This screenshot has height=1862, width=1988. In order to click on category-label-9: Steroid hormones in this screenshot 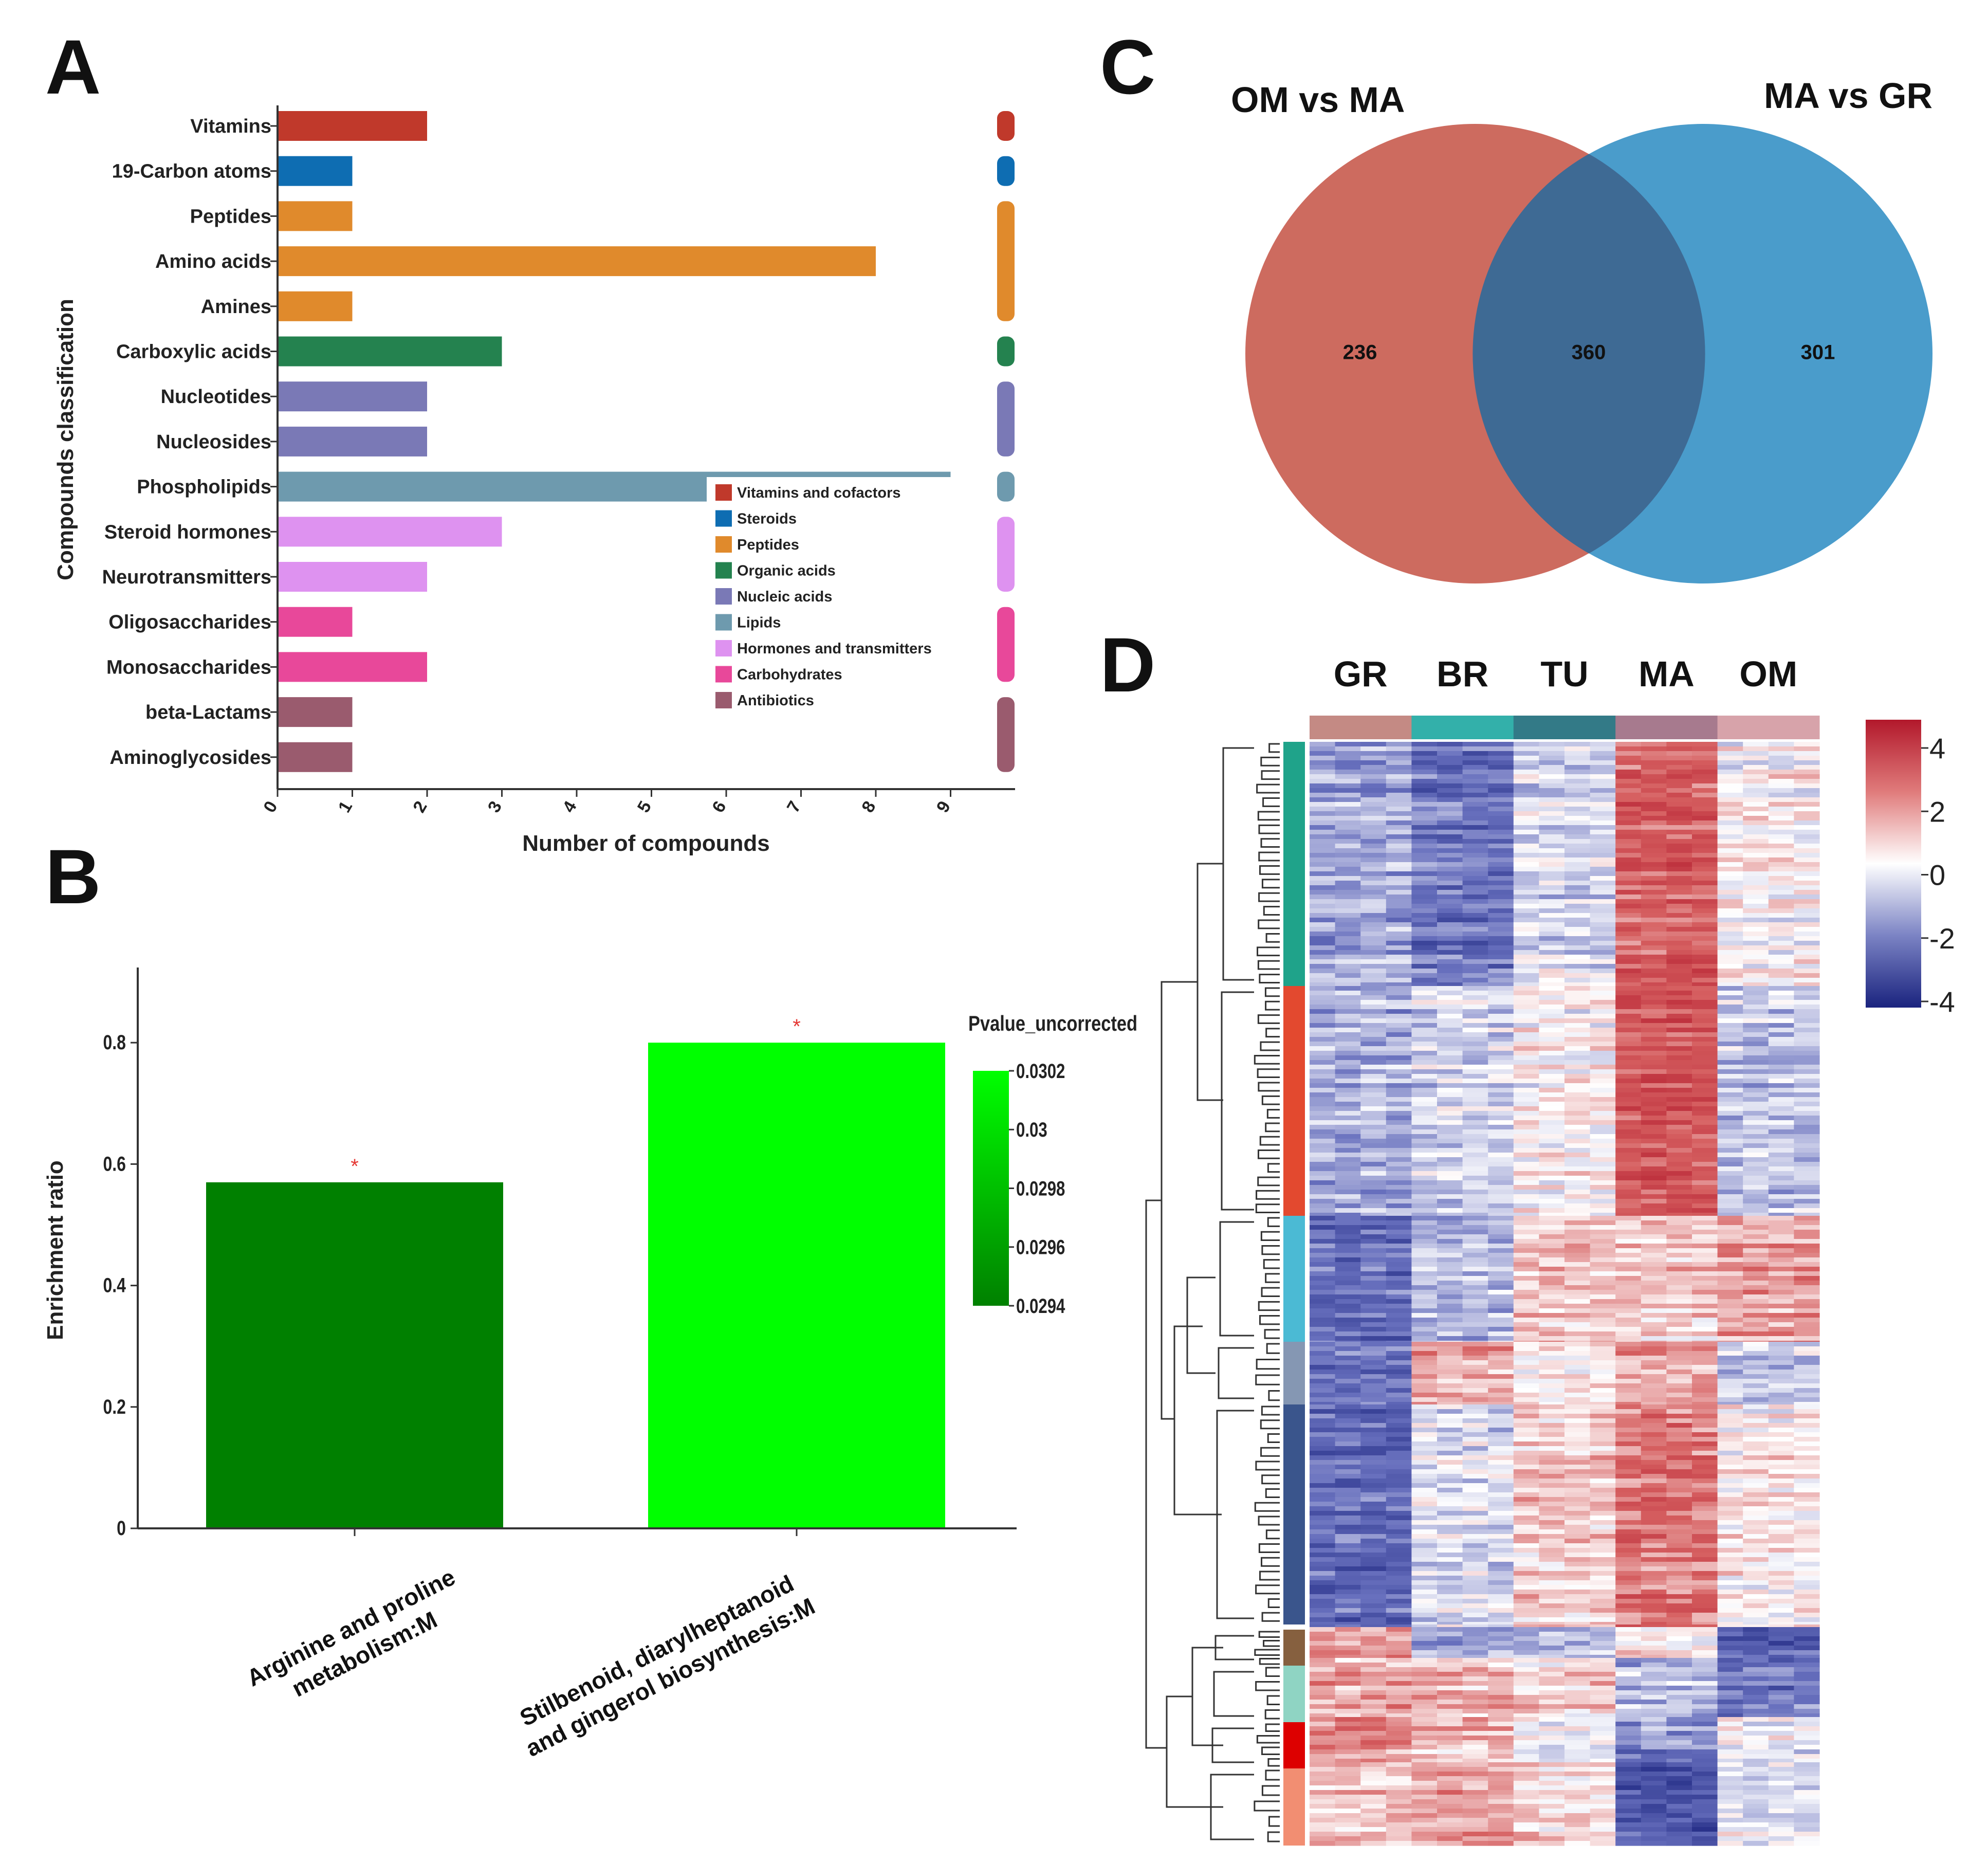, I will do `click(187, 532)`.